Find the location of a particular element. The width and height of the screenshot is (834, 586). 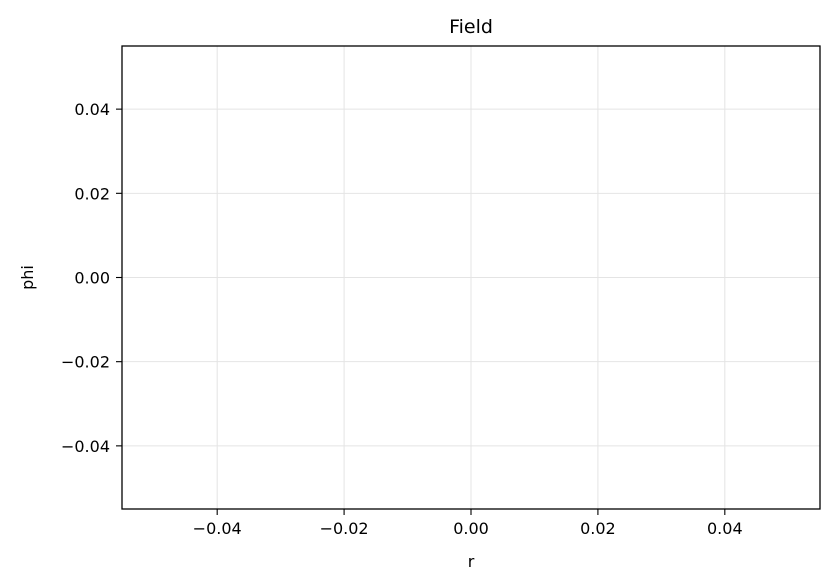

y-tick-label: 0.04 is located at coordinates (92, 109).